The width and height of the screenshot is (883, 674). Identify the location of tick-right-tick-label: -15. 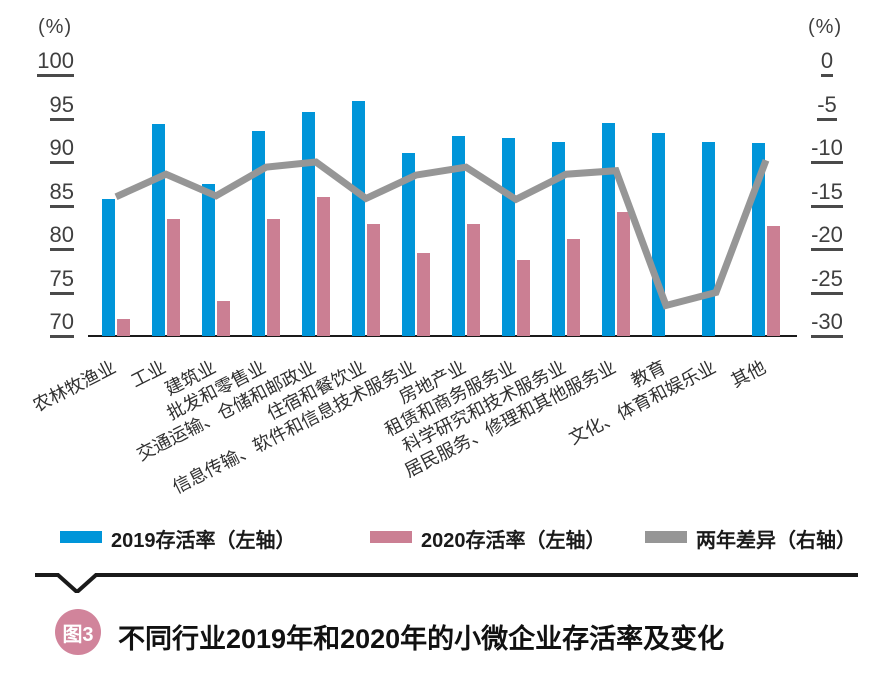
(827, 194).